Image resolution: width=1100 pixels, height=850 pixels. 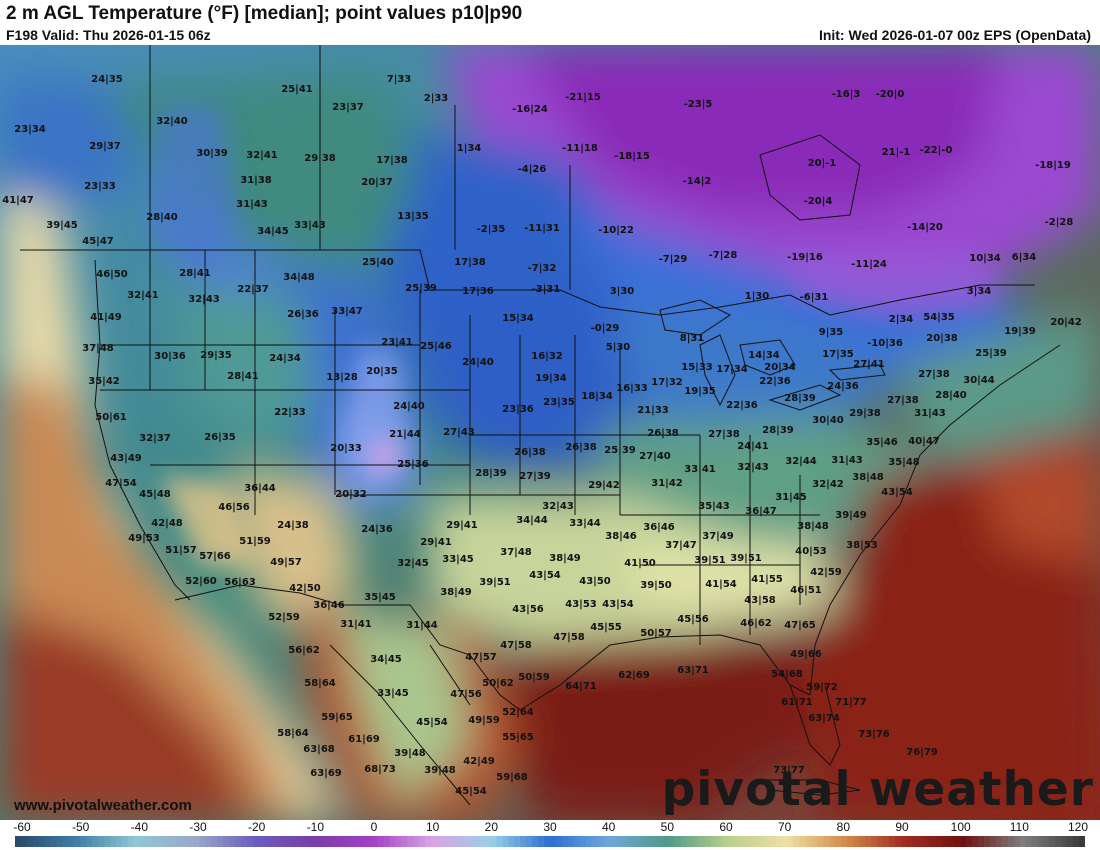 What do you see at coordinates (293, 733) in the screenshot?
I see `point-value: 58|64` at bounding box center [293, 733].